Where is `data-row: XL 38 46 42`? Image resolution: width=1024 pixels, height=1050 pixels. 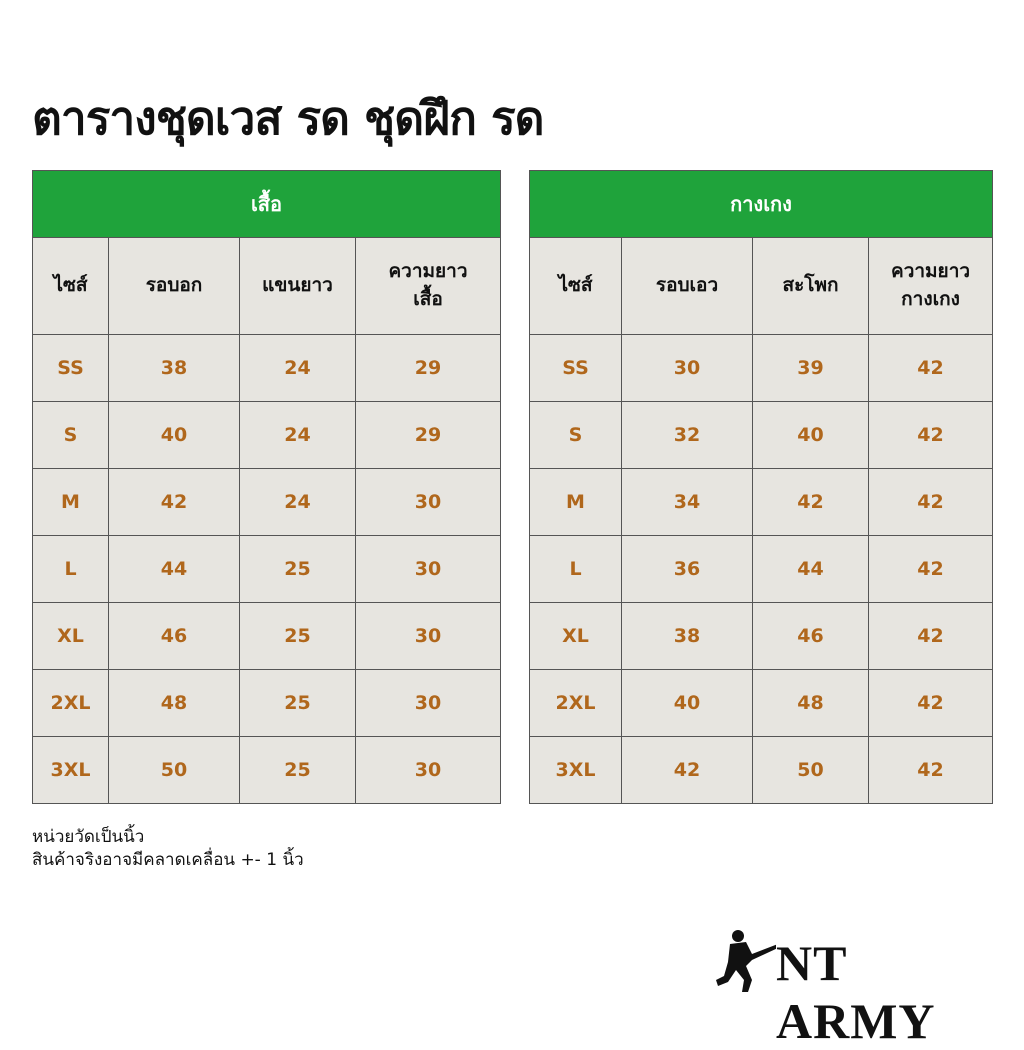 data-row: XL 38 46 42 is located at coordinates (761, 636).